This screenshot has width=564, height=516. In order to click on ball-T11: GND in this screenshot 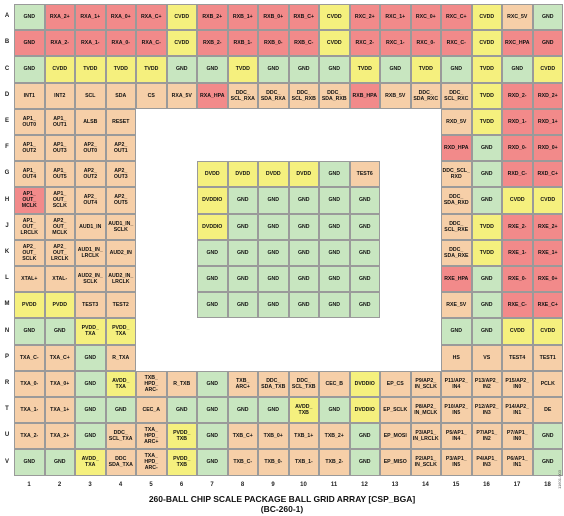, I will do `click(334, 410)`.